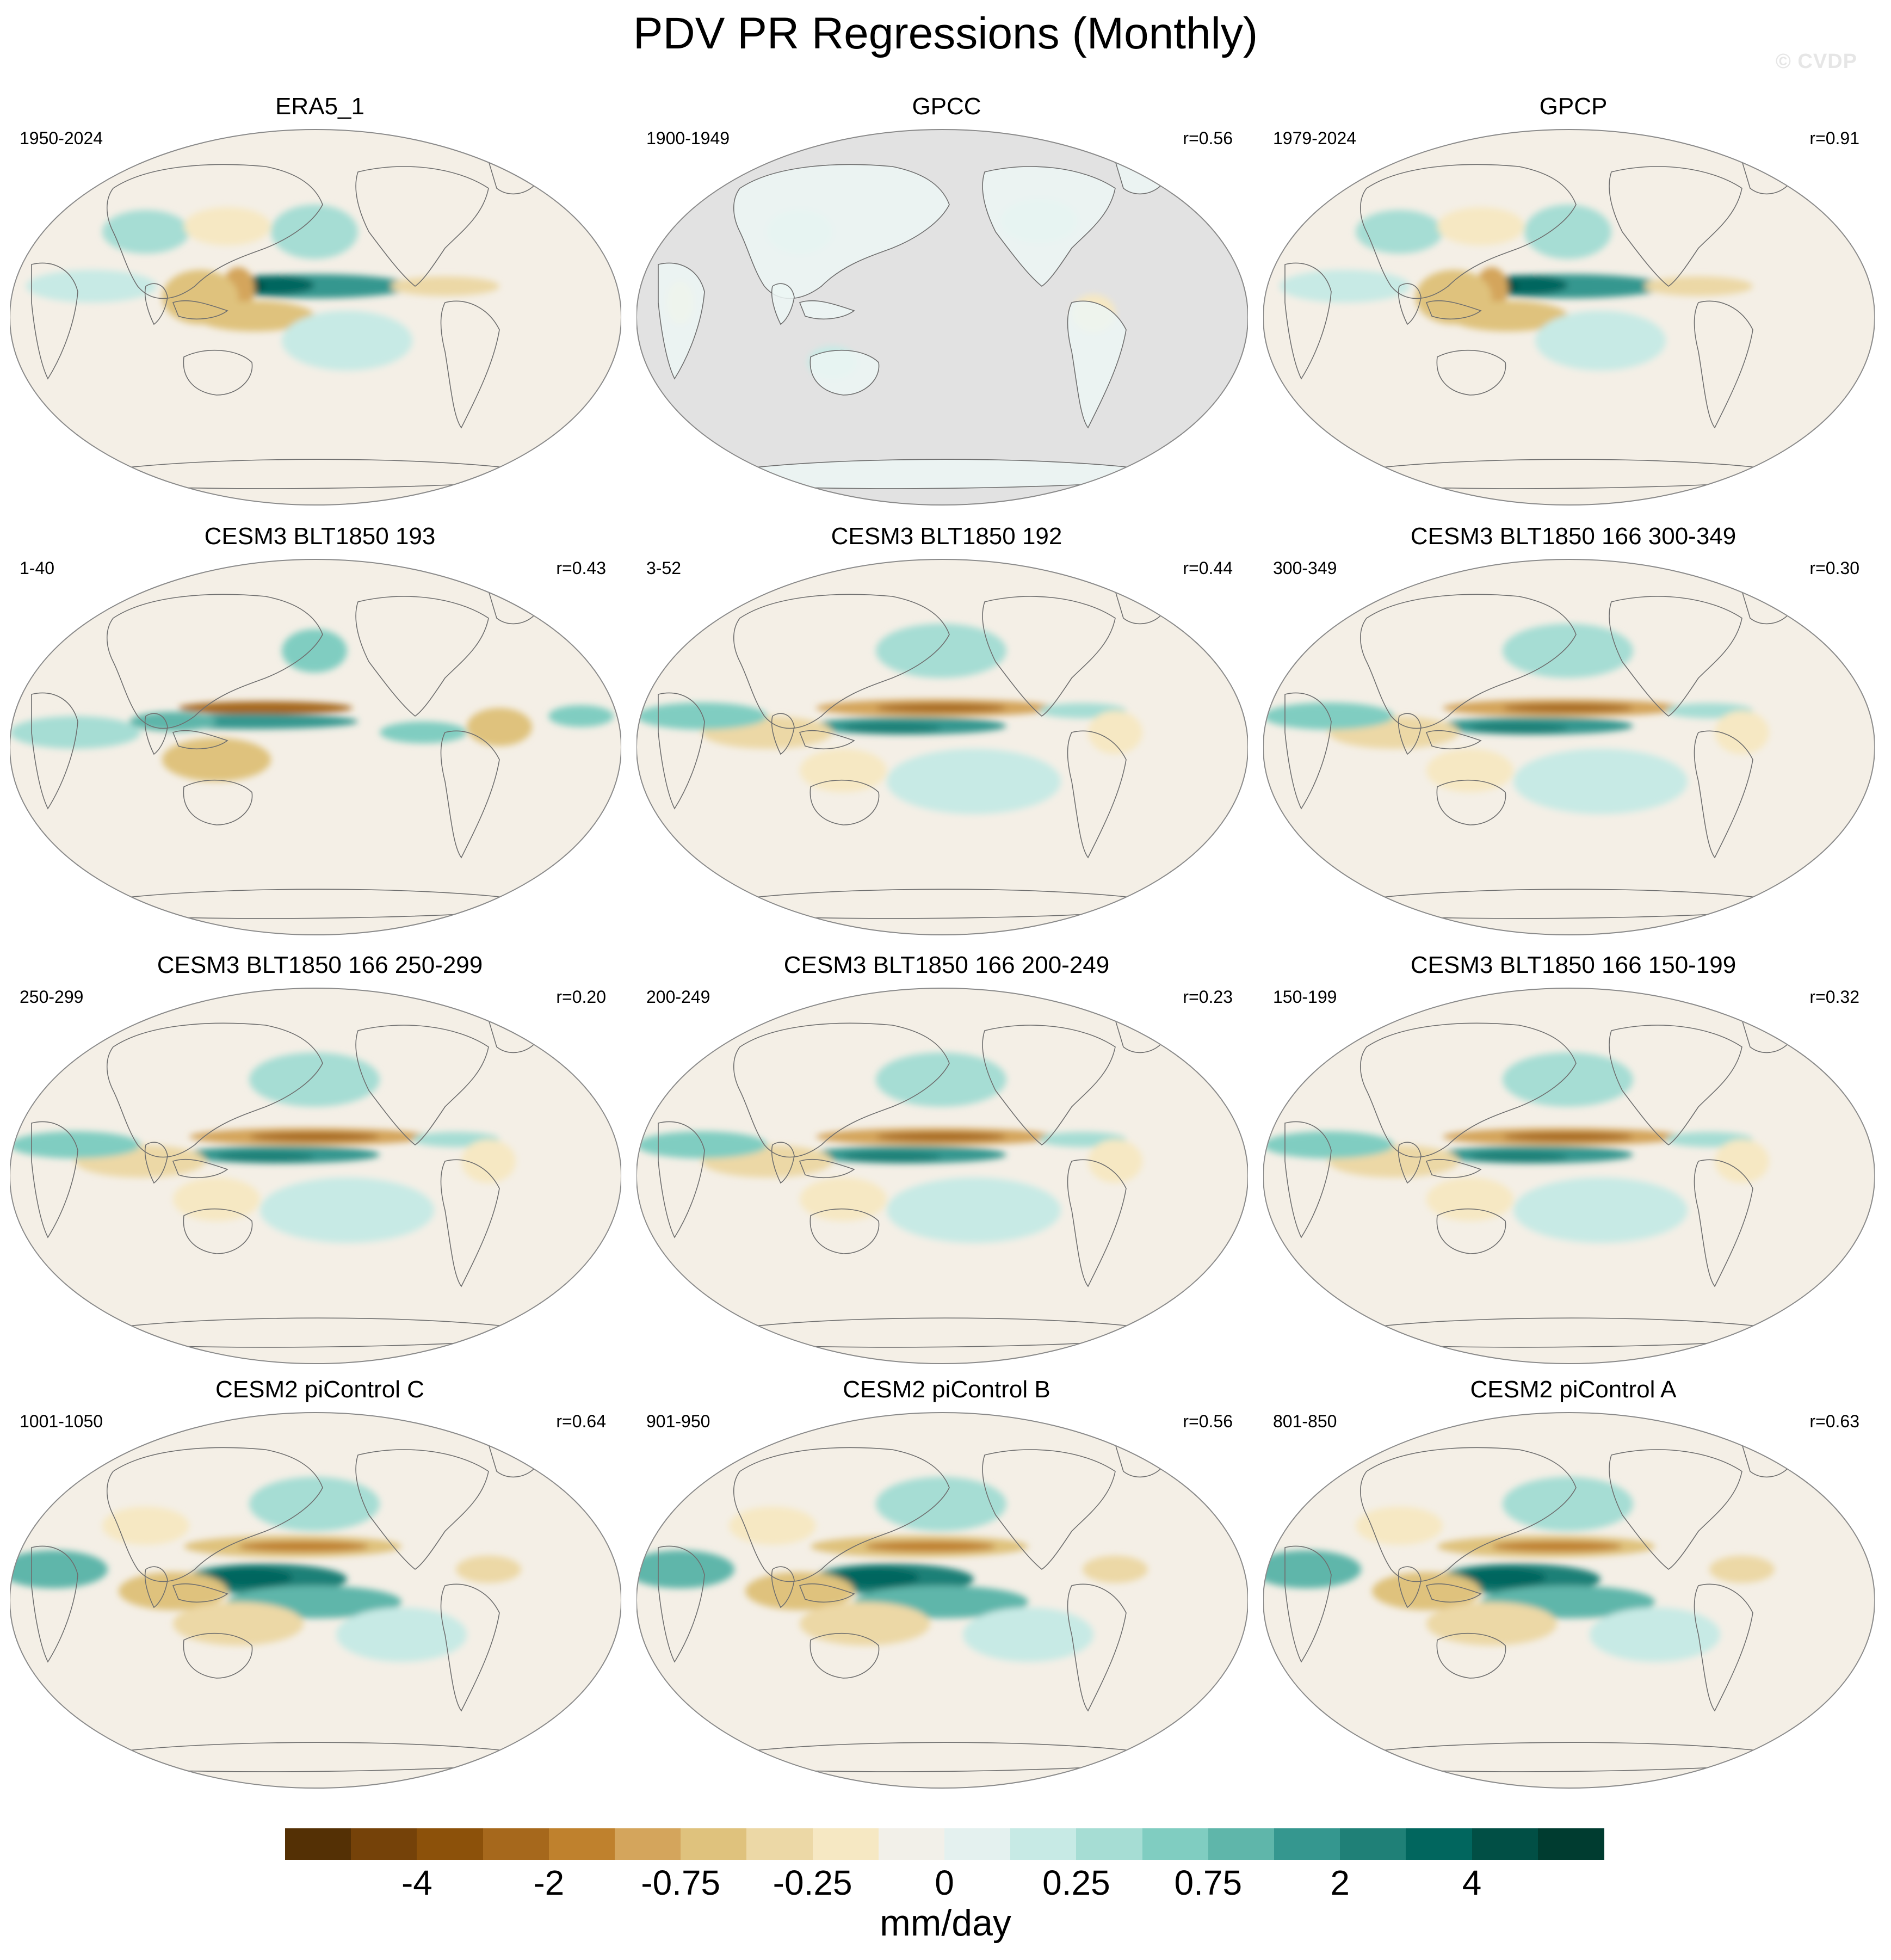 Image resolution: width=1891 pixels, height=1960 pixels. Describe the element at coordinates (1208, 1882) in the screenshot. I see `colorbar-tick-label: 0.75` at that location.